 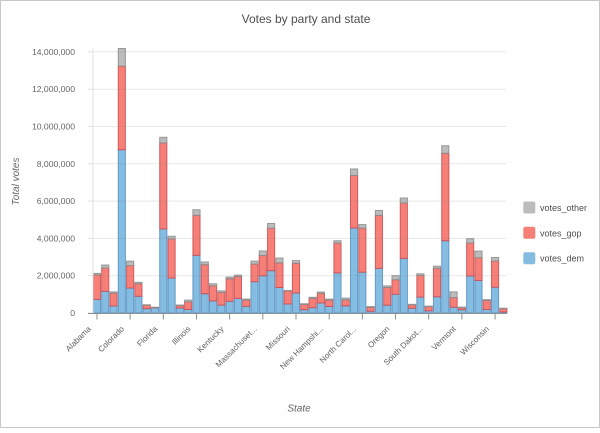 What do you see at coordinates (56, 238) in the screenshot?
I see `svg-text: 4,000,000` at bounding box center [56, 238].